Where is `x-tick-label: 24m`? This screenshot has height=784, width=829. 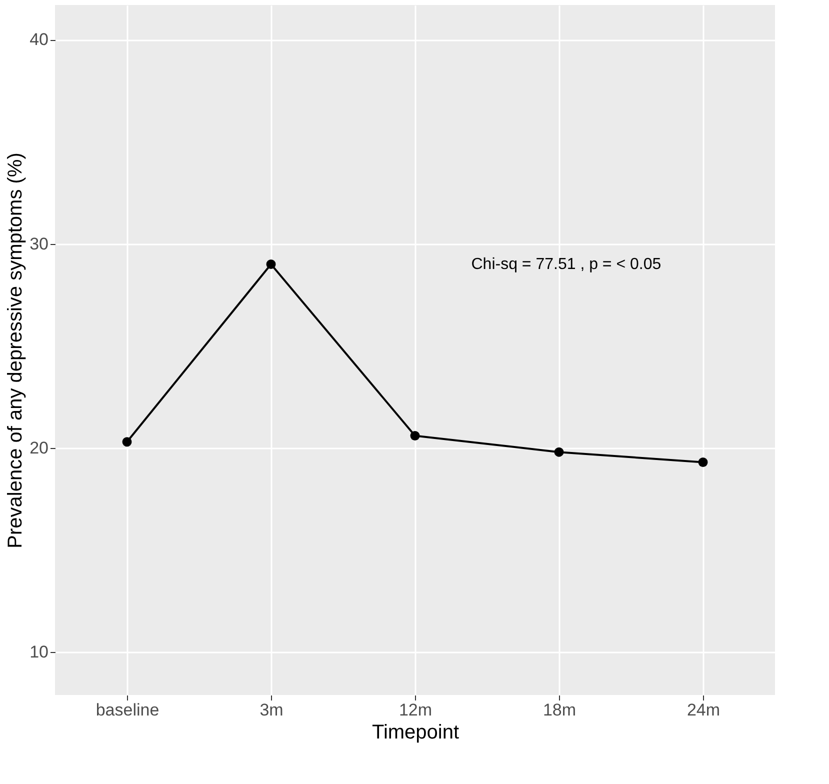
x-tick-label: 24m is located at coordinates (703, 710).